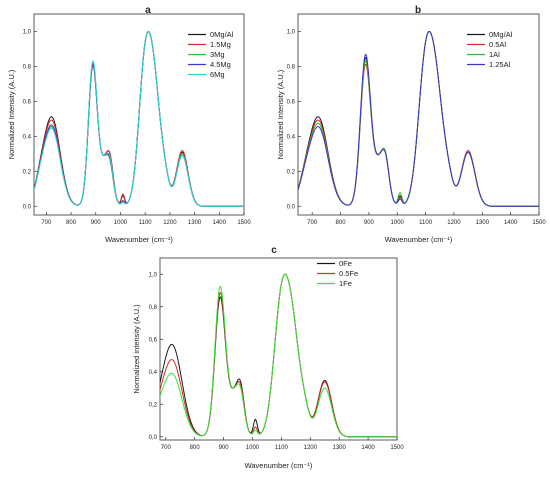 Image resolution: width=550 pixels, height=482 pixels. What do you see at coordinates (153, 438) in the screenshot?
I see `y-tick-label: 0,0` at bounding box center [153, 438].